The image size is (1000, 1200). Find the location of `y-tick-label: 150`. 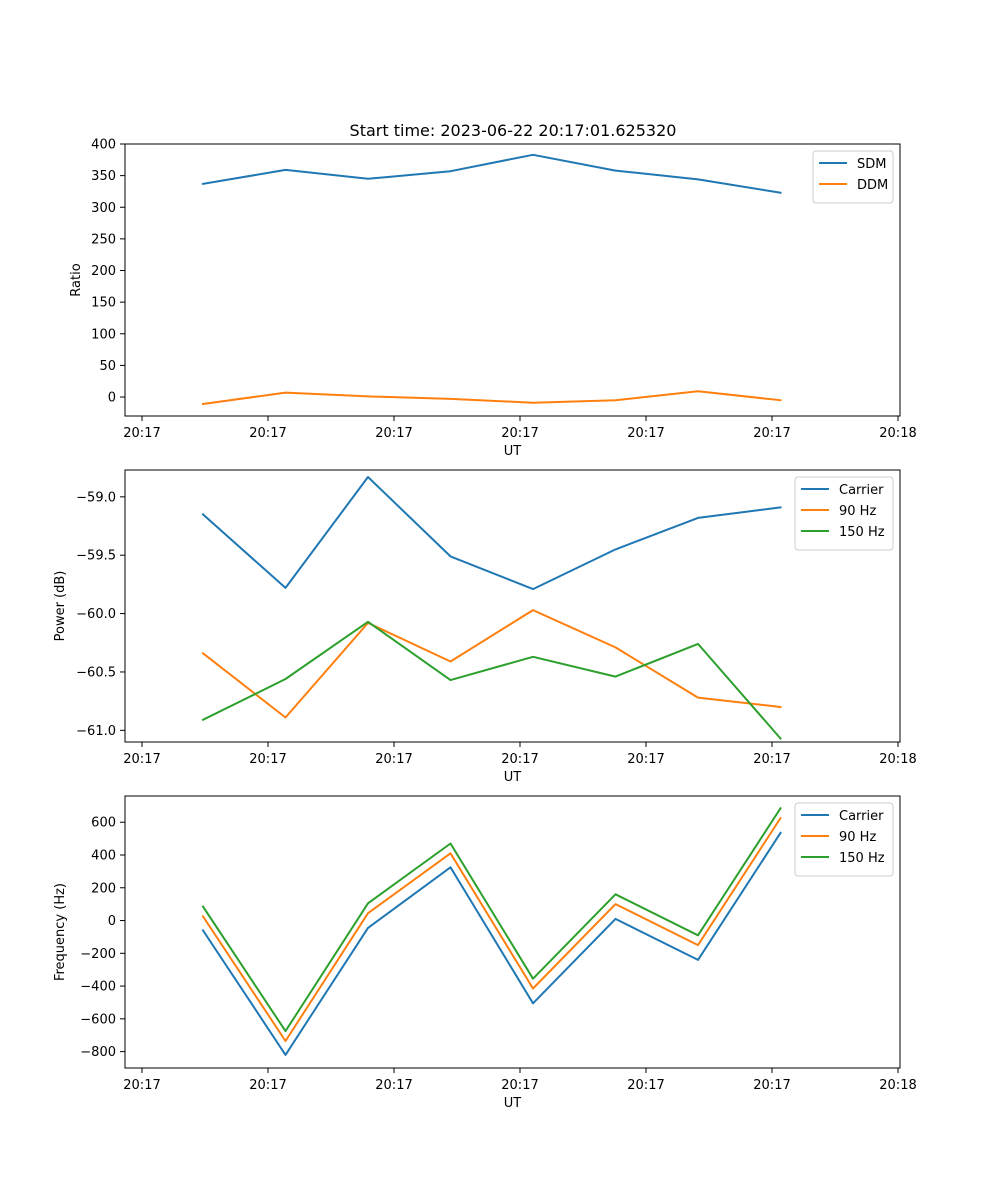

y-tick-label: 150 is located at coordinates (103, 303).